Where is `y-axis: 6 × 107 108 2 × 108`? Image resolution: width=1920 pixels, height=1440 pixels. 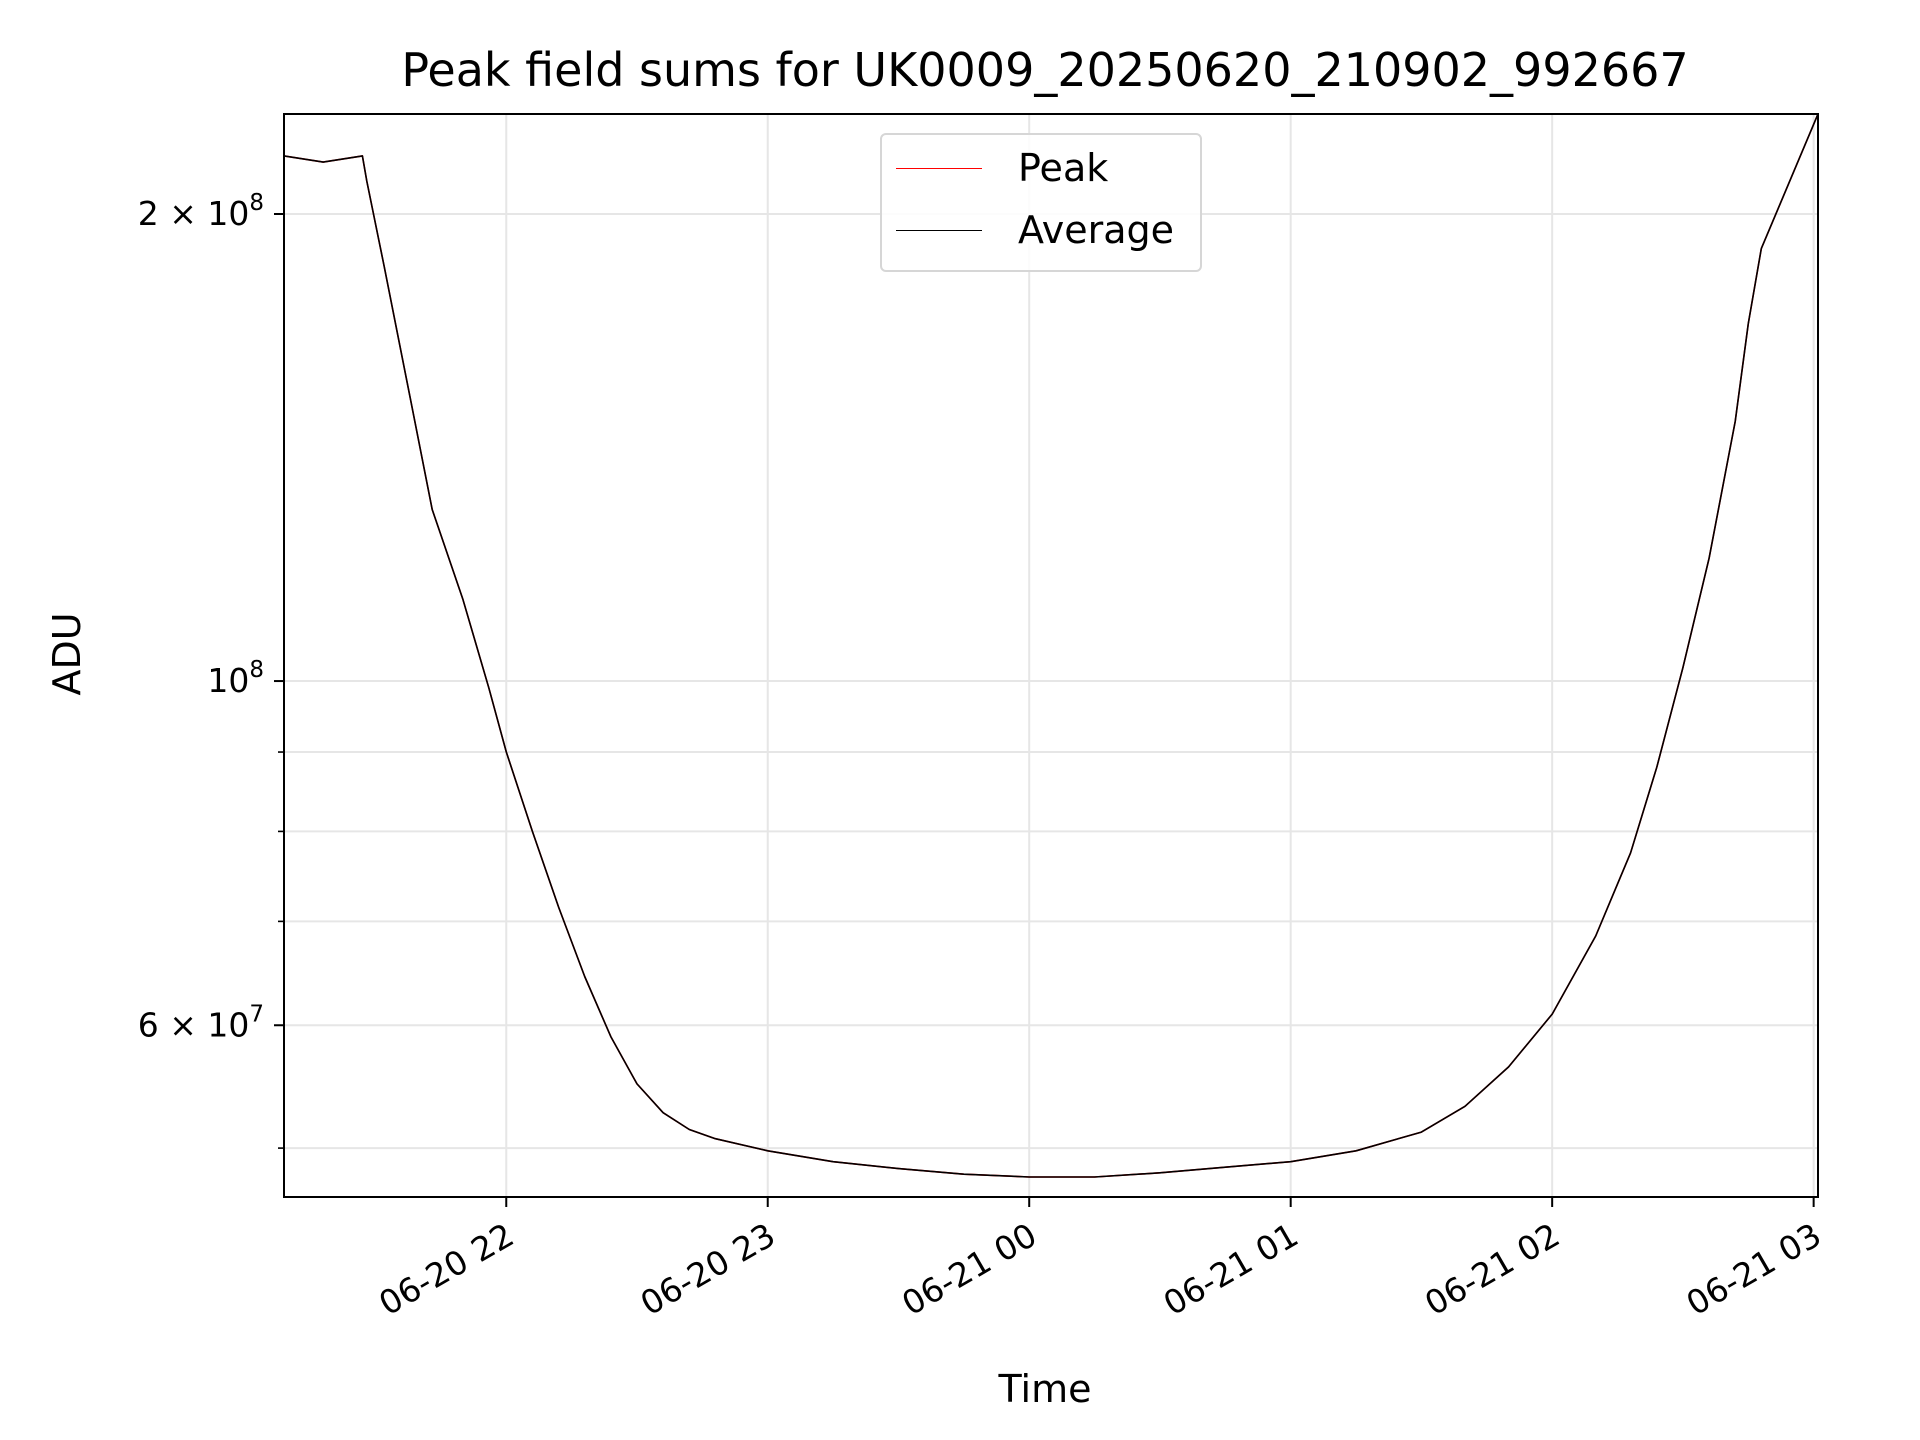 y-axis: 6 × 107 108 2 × 108 is located at coordinates (211, 669).